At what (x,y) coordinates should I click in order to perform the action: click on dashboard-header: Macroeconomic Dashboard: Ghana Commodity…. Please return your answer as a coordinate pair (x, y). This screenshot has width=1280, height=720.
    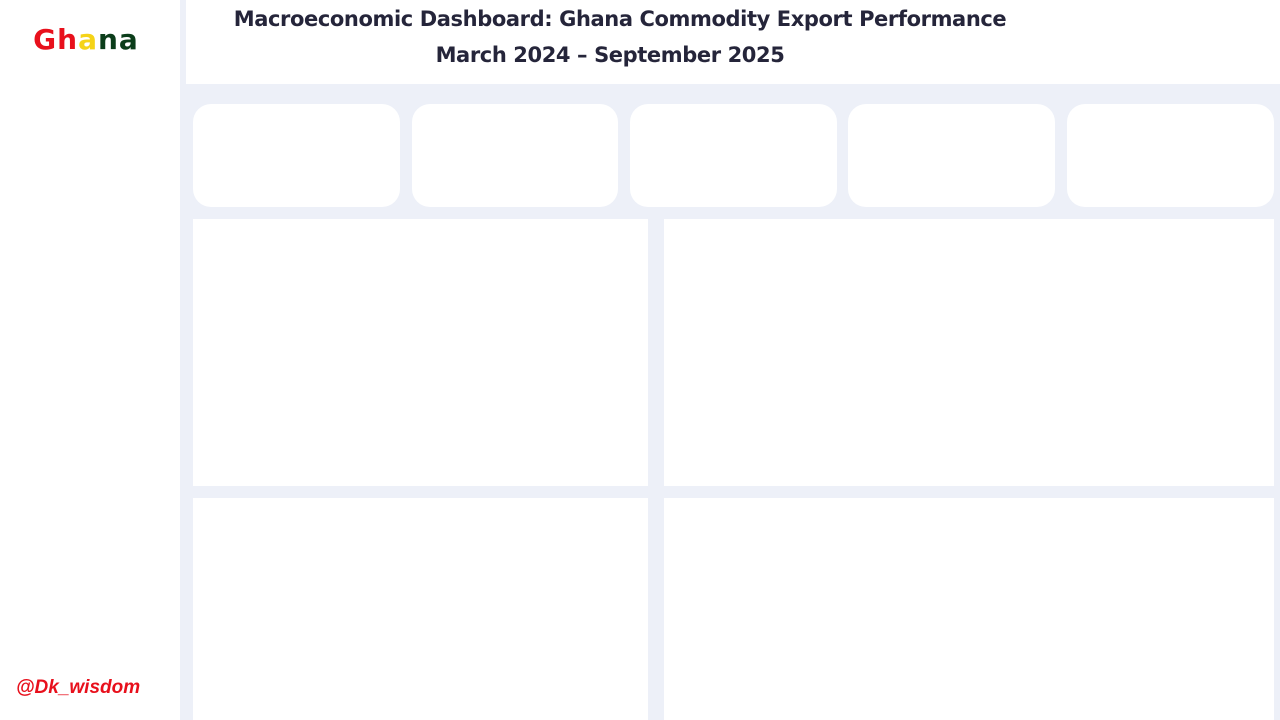
    Looking at the image, I should click on (733, 42).